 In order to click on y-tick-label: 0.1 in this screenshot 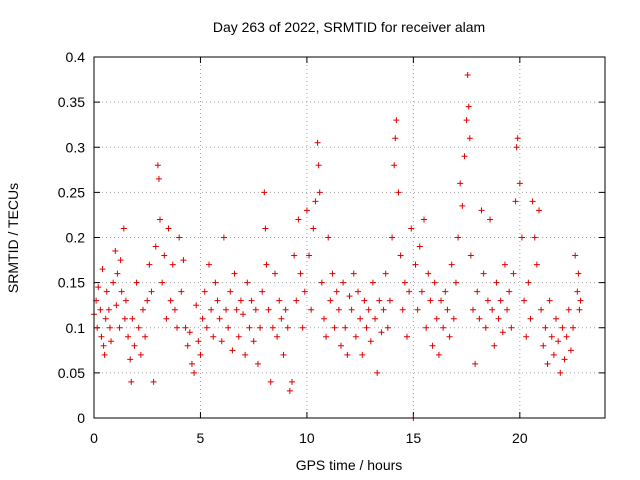, I will do `click(76, 328)`.